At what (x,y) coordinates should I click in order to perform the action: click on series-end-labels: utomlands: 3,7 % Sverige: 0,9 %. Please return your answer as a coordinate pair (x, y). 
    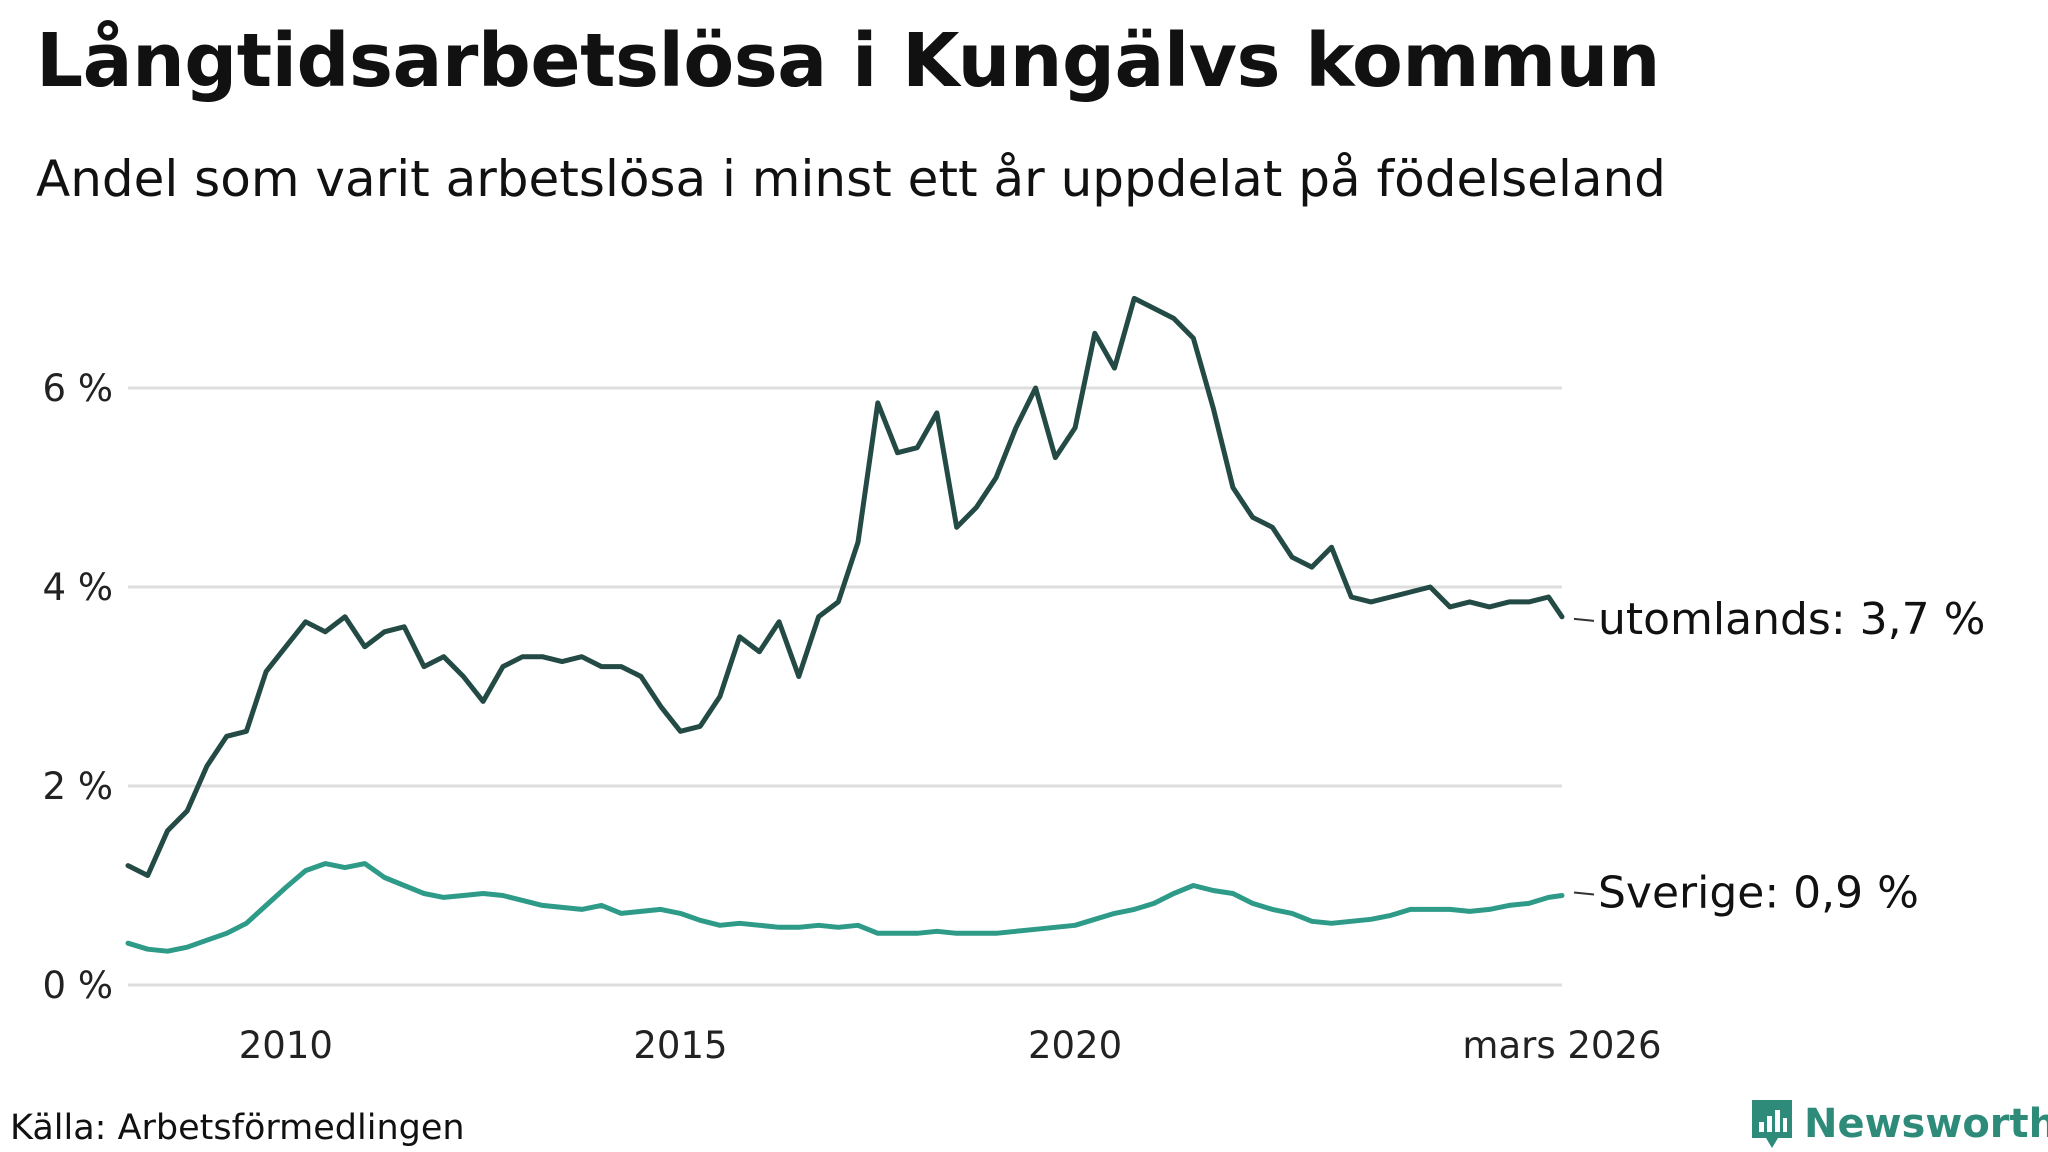
    Looking at the image, I should click on (1779, 756).